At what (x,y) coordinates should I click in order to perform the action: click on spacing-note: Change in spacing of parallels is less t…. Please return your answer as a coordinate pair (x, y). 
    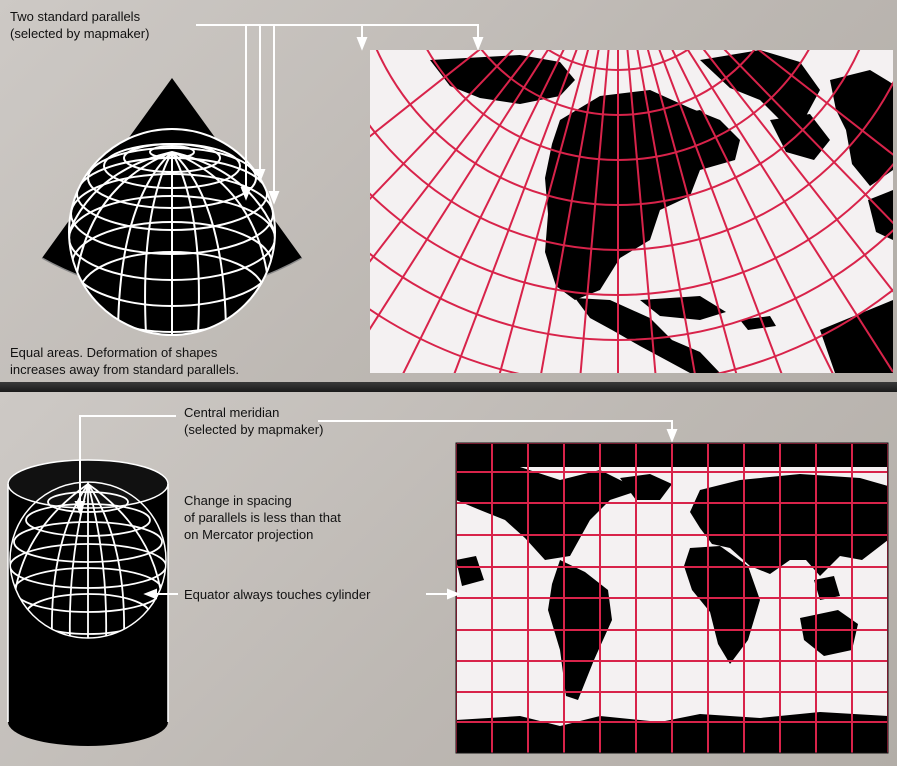
    Looking at the image, I should click on (262, 517).